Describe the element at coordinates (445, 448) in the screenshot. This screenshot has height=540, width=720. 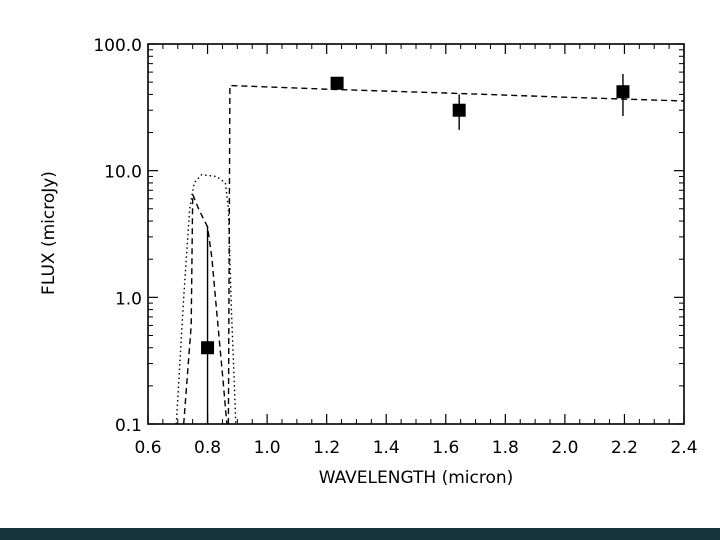
I see `x-tick-label: 1.6` at that location.